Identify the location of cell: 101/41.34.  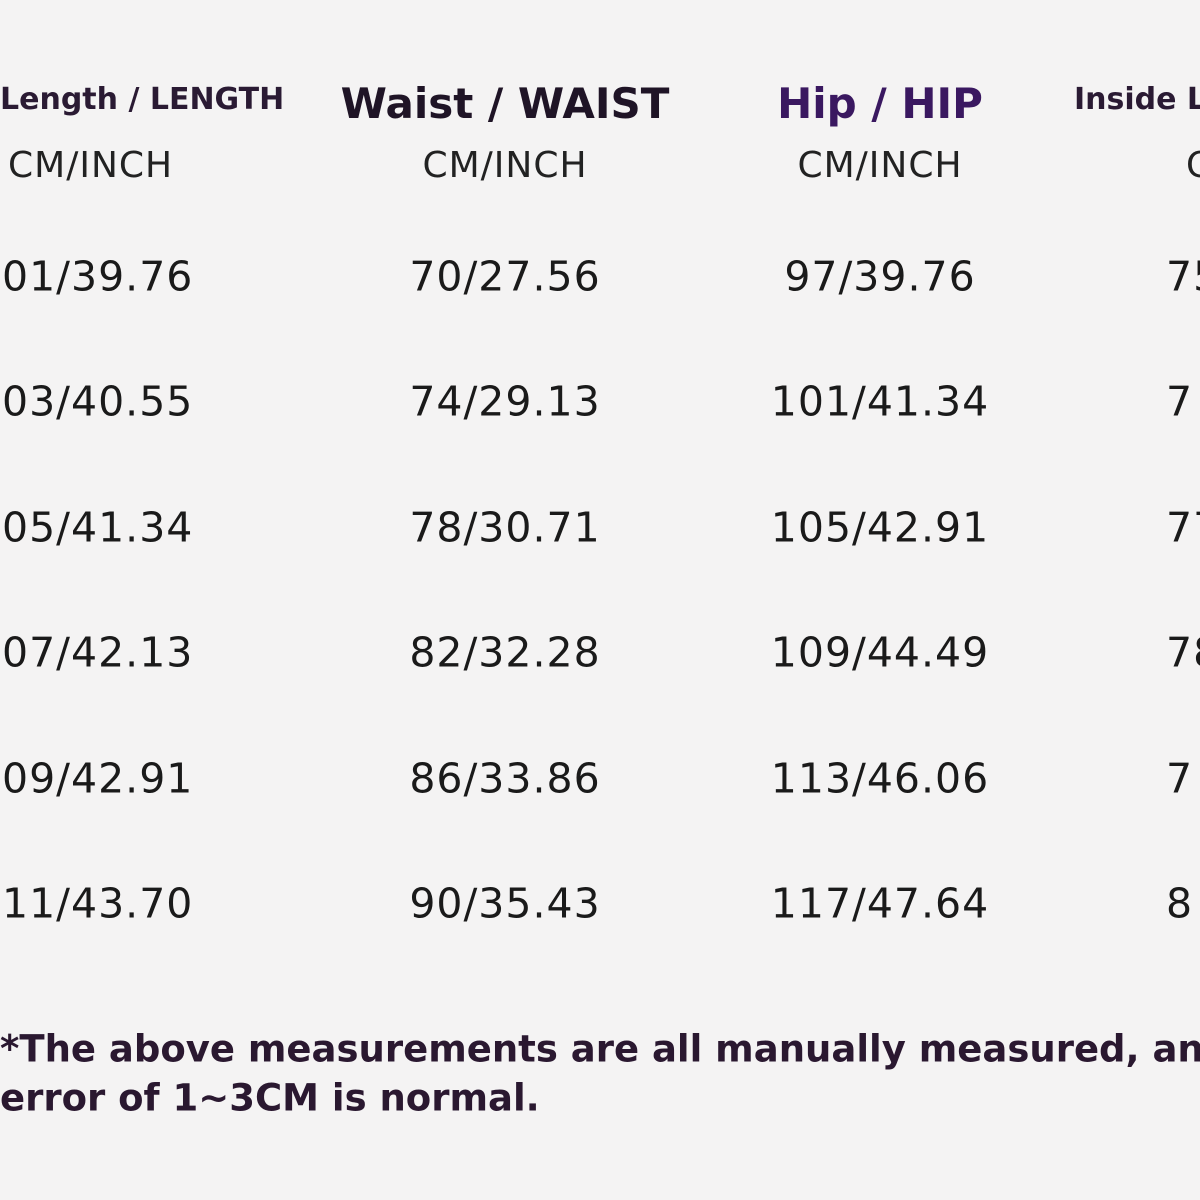
(880, 401).